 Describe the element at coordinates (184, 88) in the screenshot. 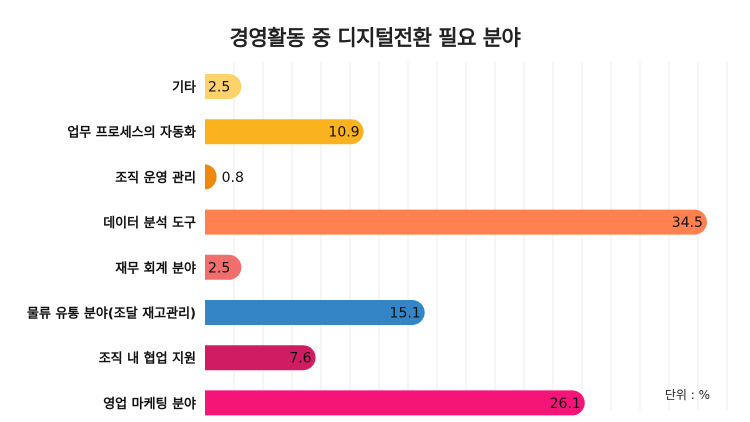

I see `category-label: 기타` at that location.